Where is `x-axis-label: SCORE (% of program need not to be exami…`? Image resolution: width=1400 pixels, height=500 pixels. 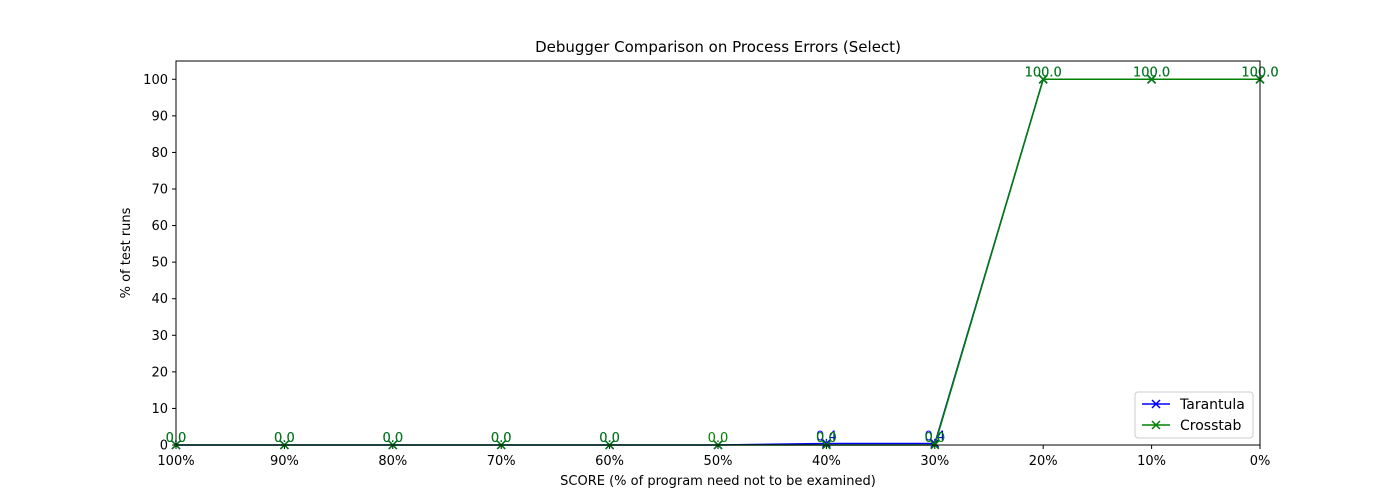 x-axis-label: SCORE (% of program need not to be exami… is located at coordinates (718, 481).